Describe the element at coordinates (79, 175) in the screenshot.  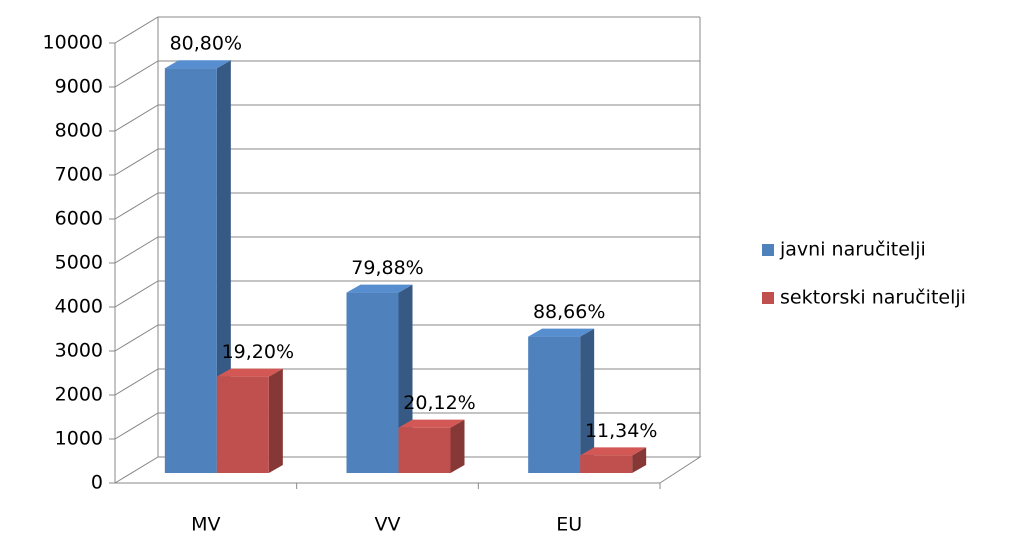
I see `y-tick-label: 7000` at that location.